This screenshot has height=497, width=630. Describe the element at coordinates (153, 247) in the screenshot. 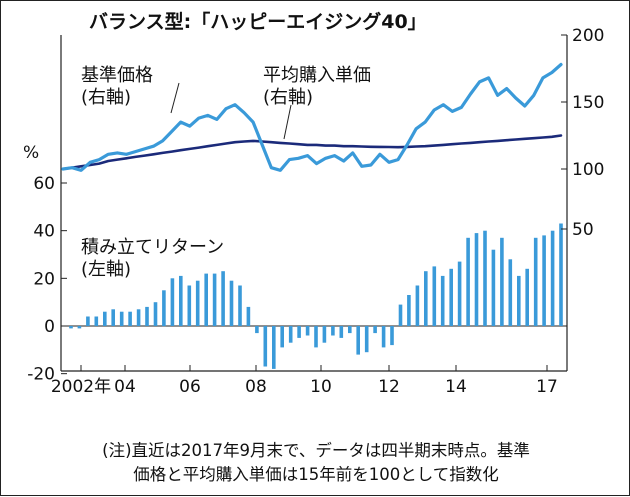

I see `return-series-name: 積み立てリターン` at that location.